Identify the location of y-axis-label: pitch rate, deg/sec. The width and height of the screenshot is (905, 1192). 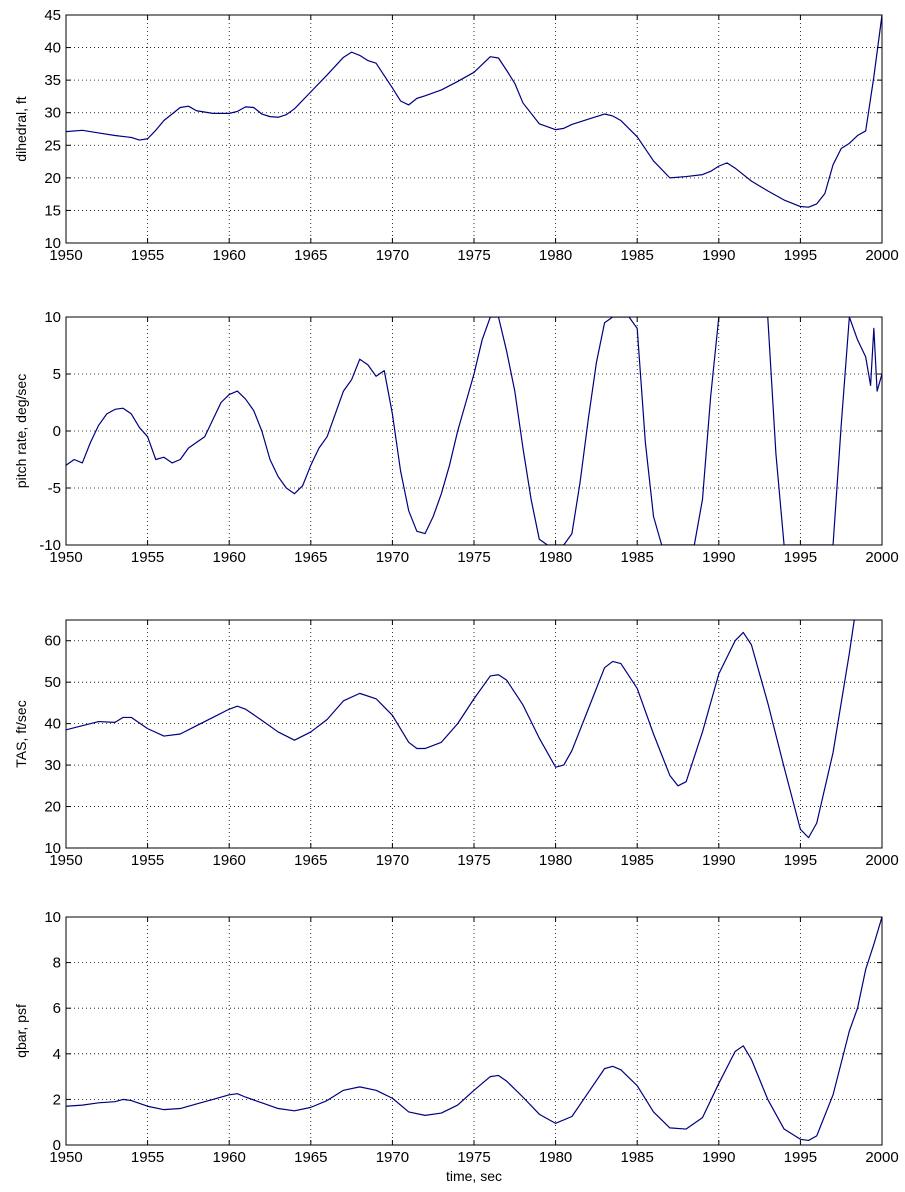
(21, 431).